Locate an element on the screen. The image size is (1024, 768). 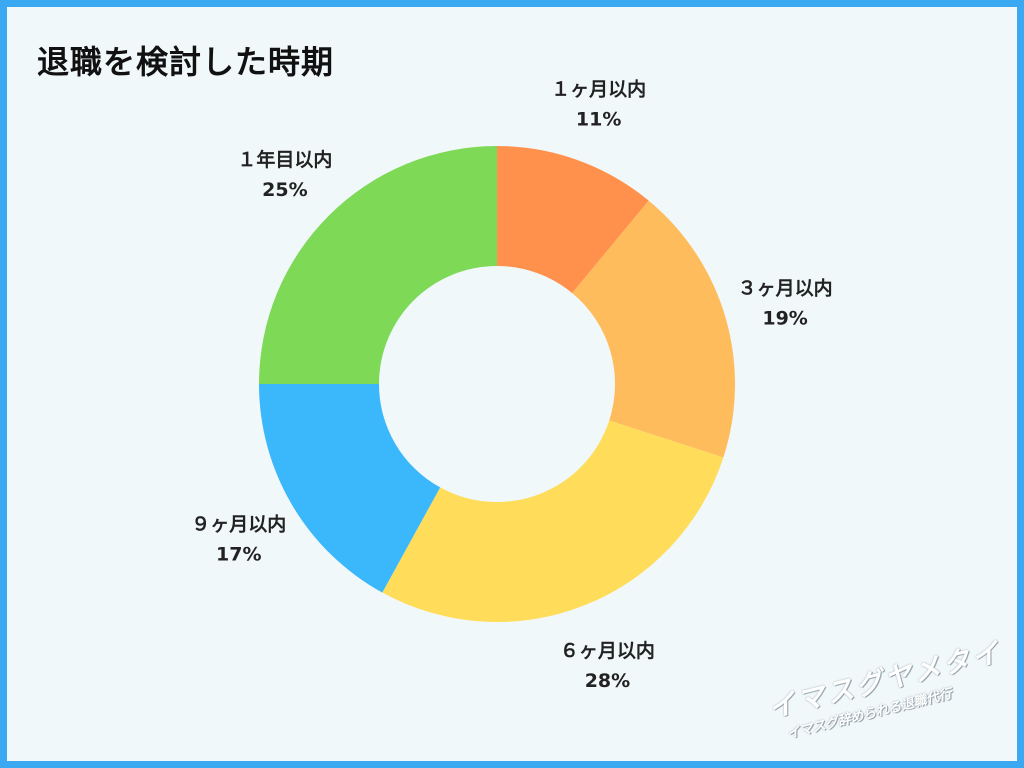
slice-category-label: ６ヶ月以内 is located at coordinates (607, 650).